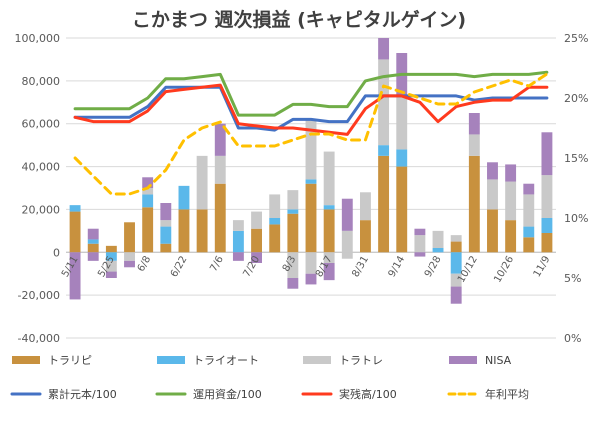  Describe the element at coordinates (397, 266) in the screenshot. I see `x-tick-label: 9/14` at that location.